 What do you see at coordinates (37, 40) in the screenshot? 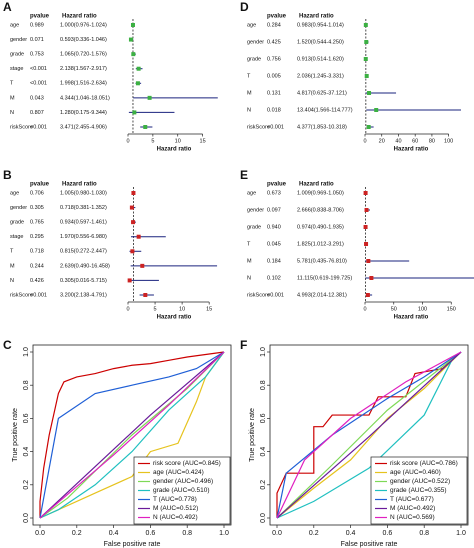
I see `row-pvalue: 0.071` at bounding box center [37, 40].